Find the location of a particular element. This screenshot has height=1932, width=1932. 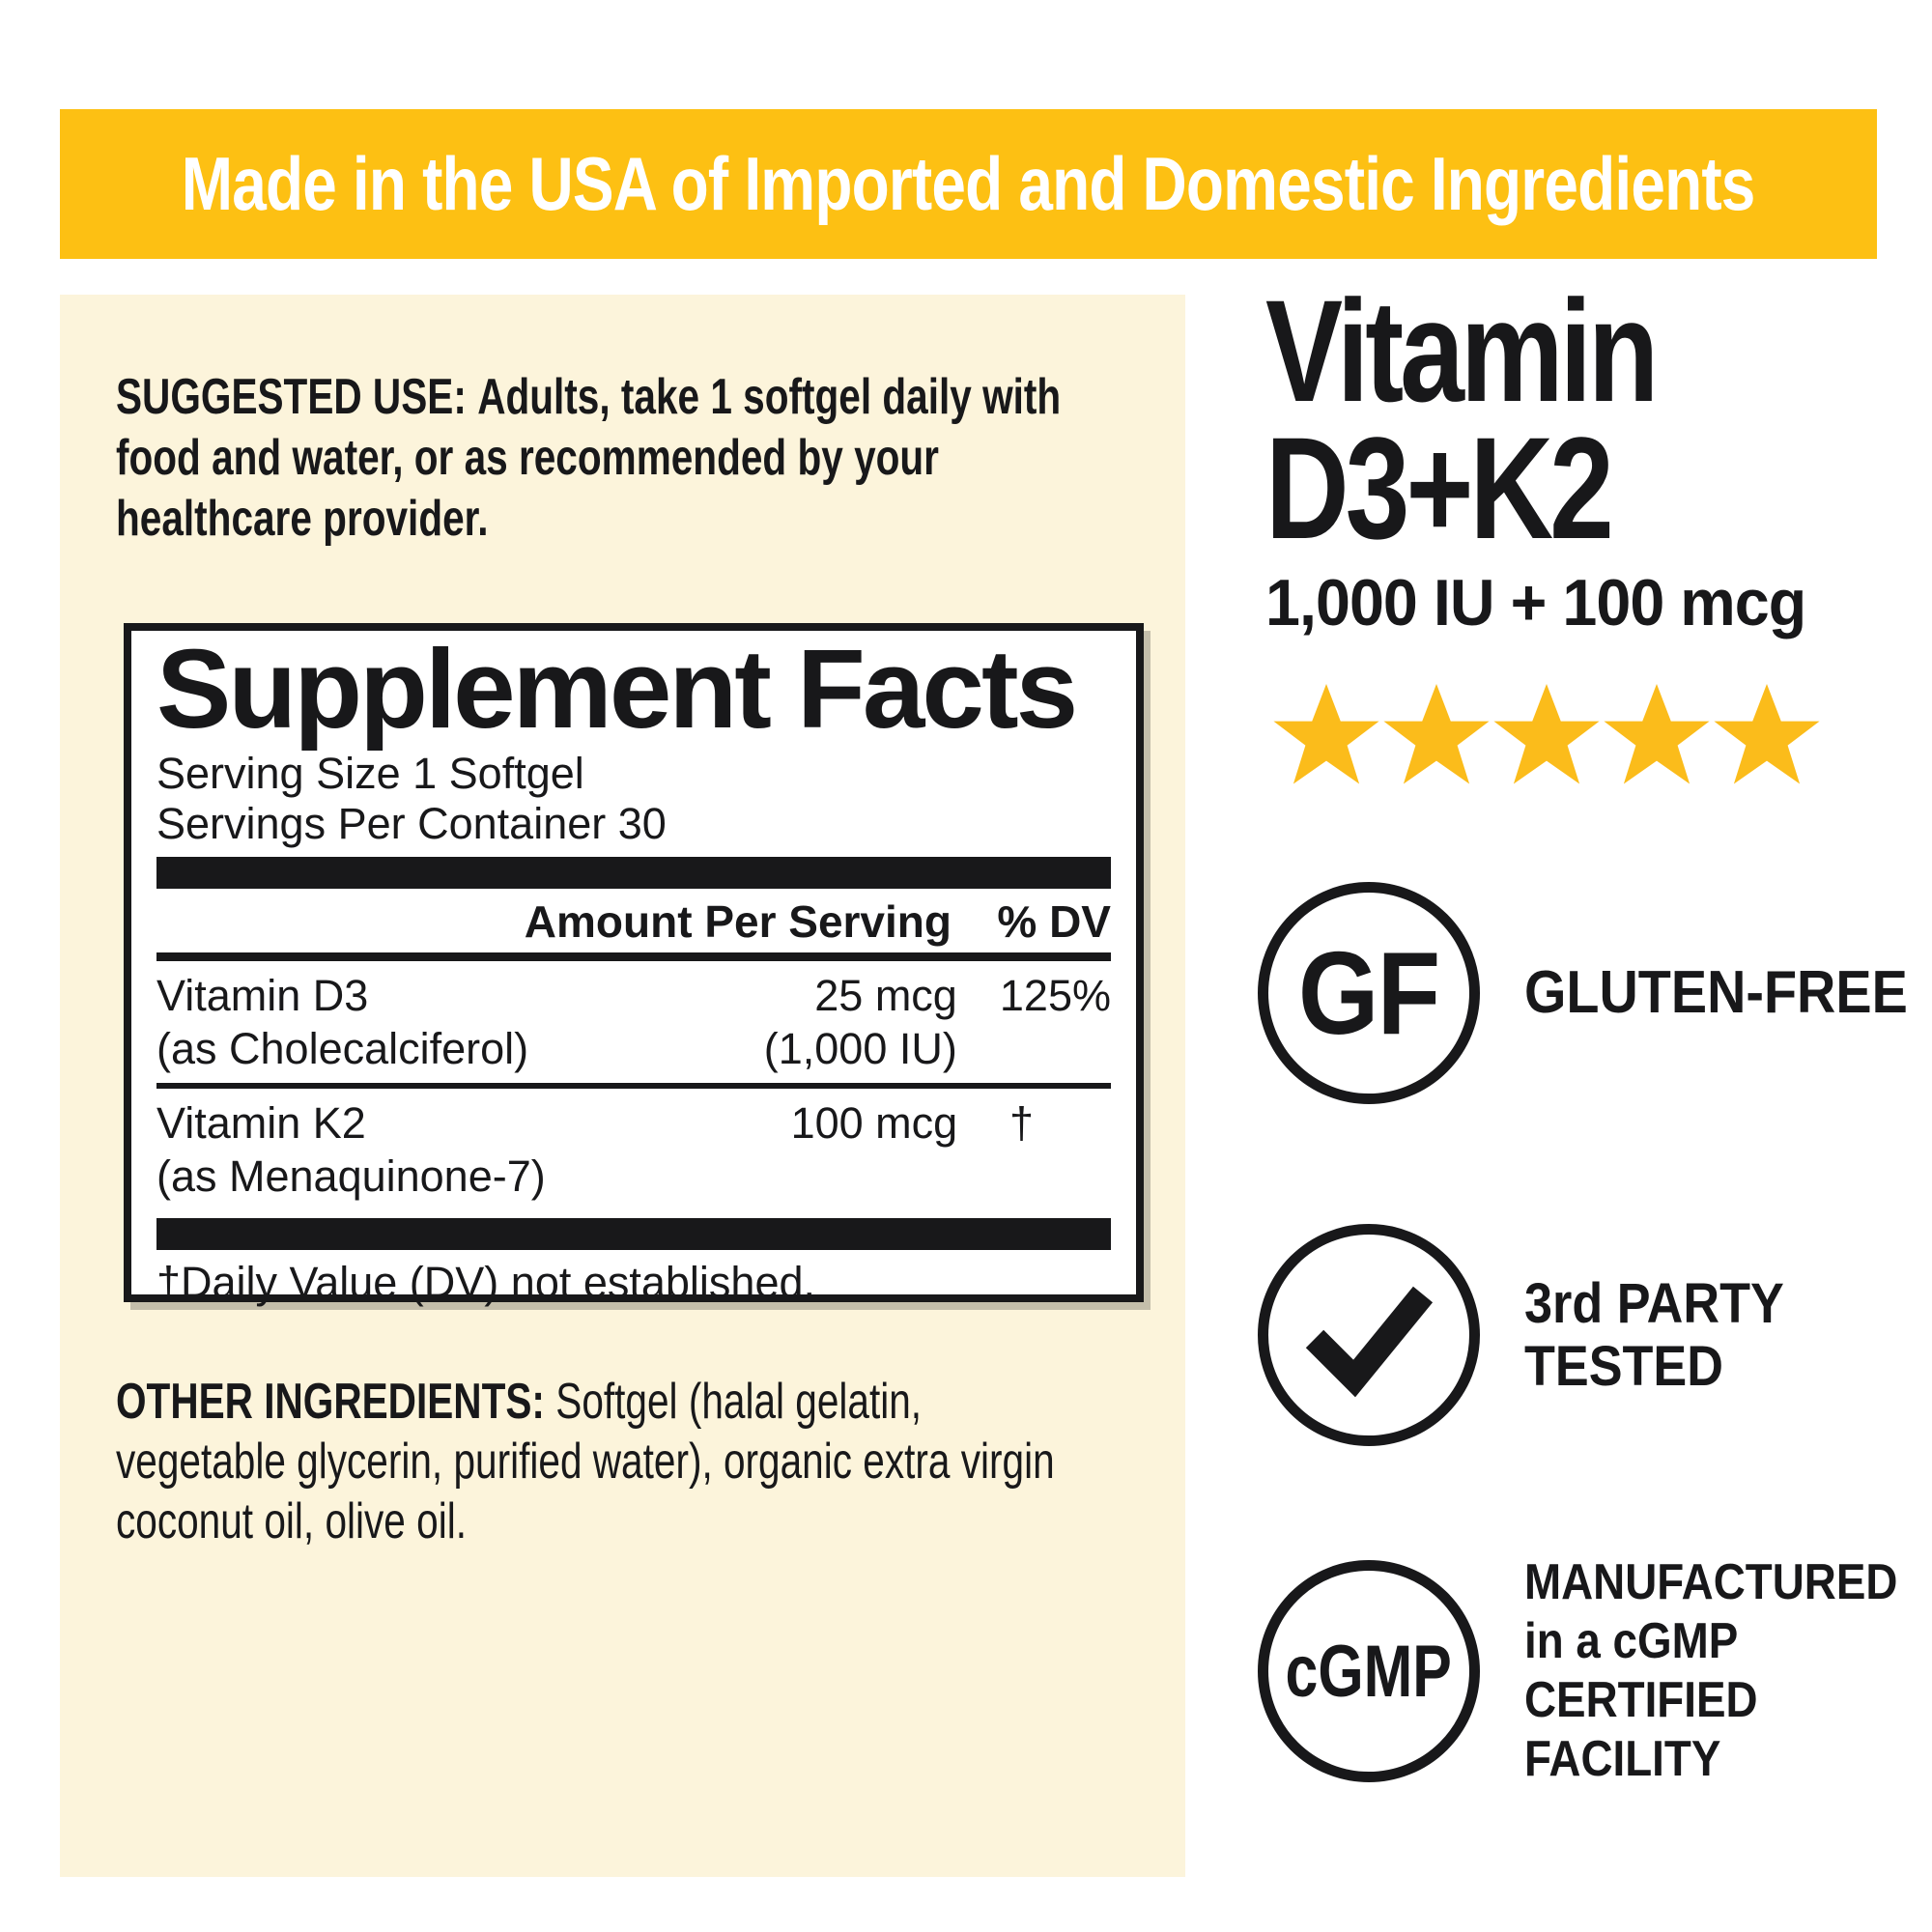

right-info-column: Vitamin D3+K2 1,000 IU + 100 mcg is located at coordinates (1593, 529).